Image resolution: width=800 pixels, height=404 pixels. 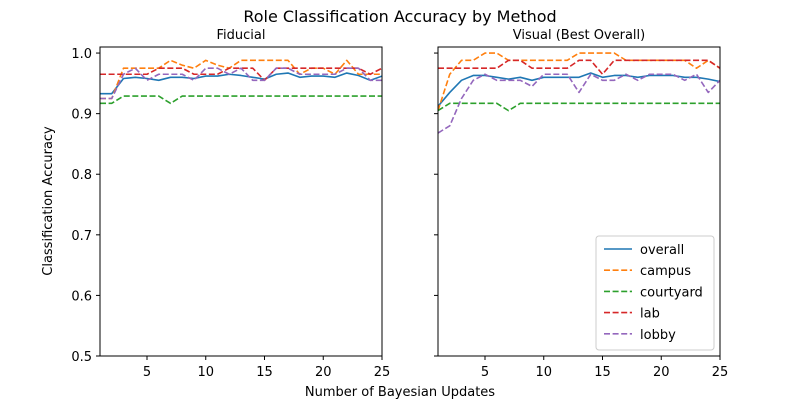 I want to click on y-tick-label: 0.9, so click(x=81, y=115).